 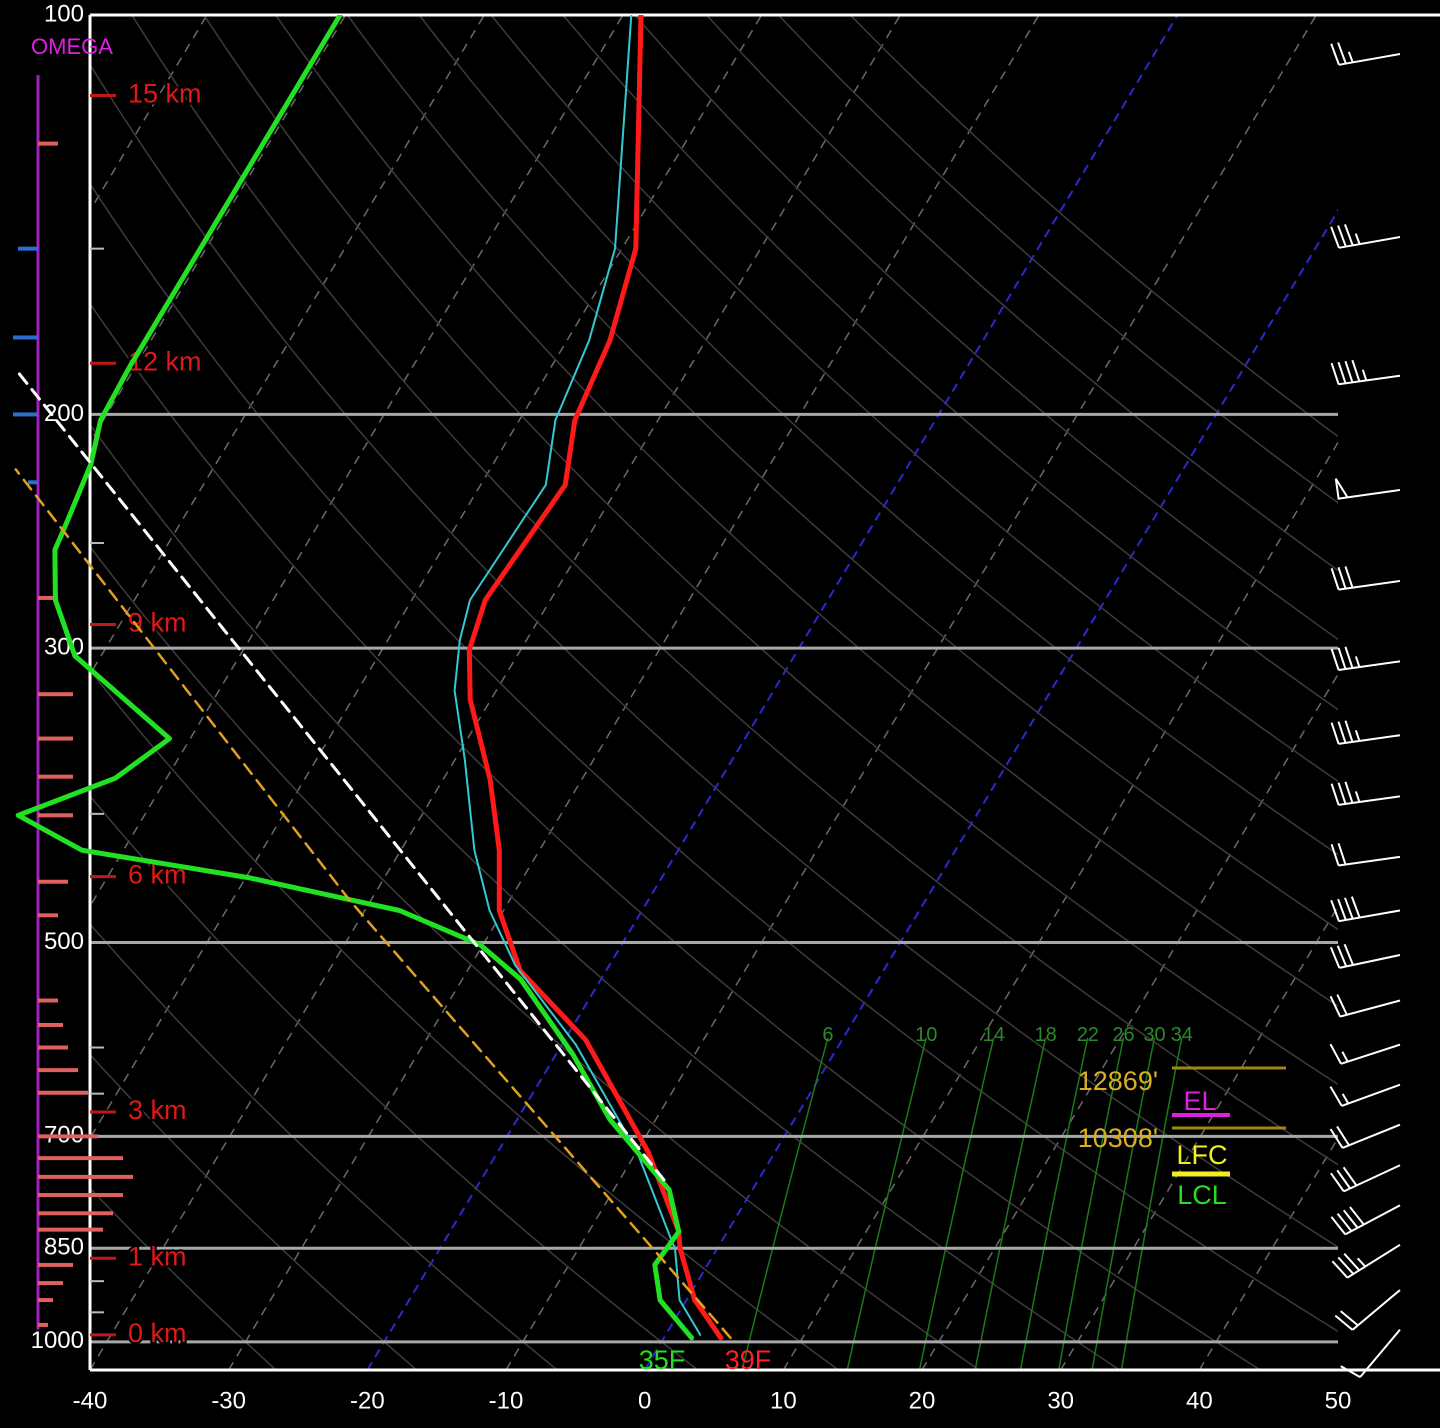 What do you see at coordinates (827, 1035) in the screenshot?
I see `mixing-ratio-label: 6` at bounding box center [827, 1035].